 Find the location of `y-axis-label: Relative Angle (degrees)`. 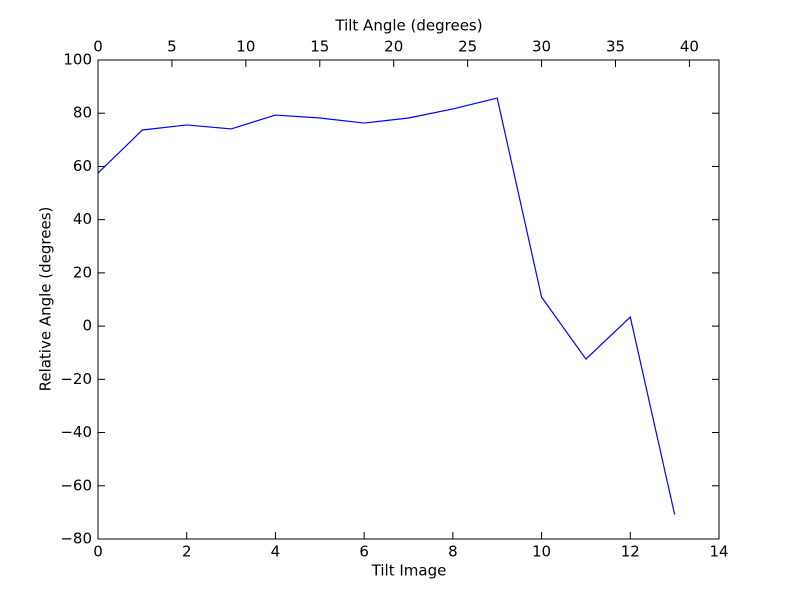

y-axis-label: Relative Angle (degrees) is located at coordinates (46, 299).